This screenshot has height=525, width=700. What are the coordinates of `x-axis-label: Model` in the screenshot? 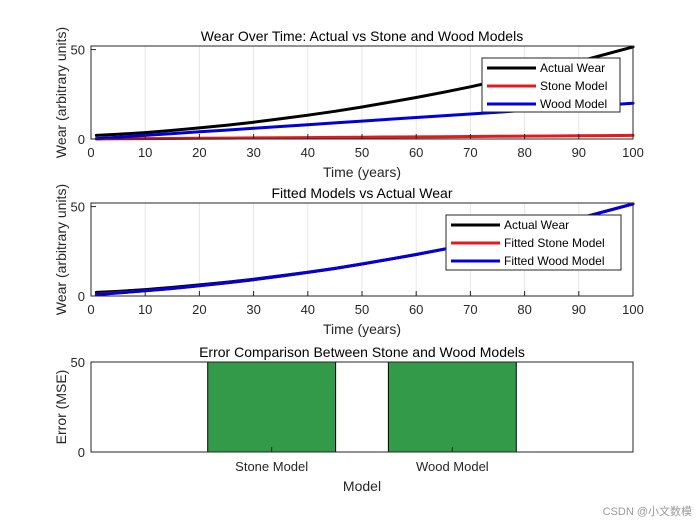 It's located at (362, 486).